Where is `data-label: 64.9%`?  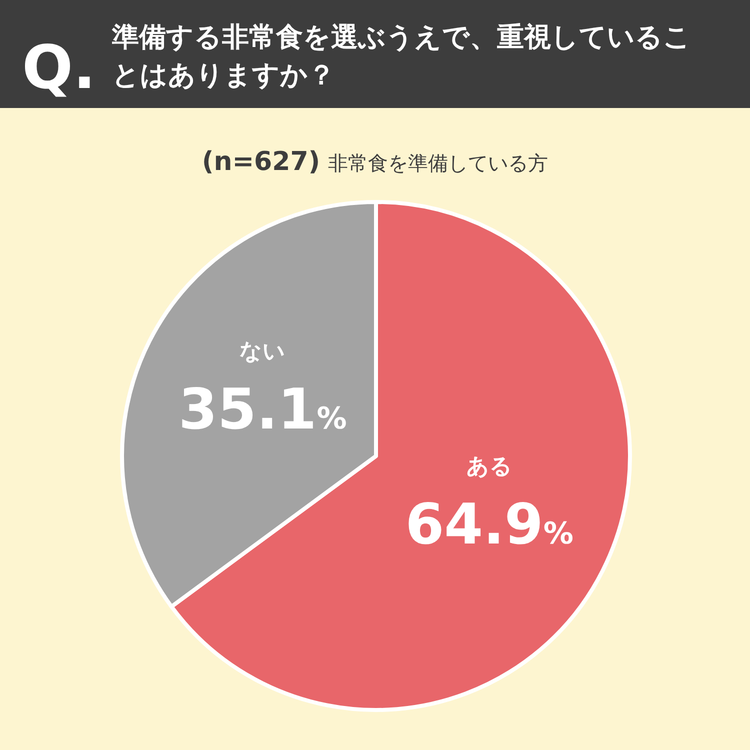
data-label: 64.9% is located at coordinates (489, 525).